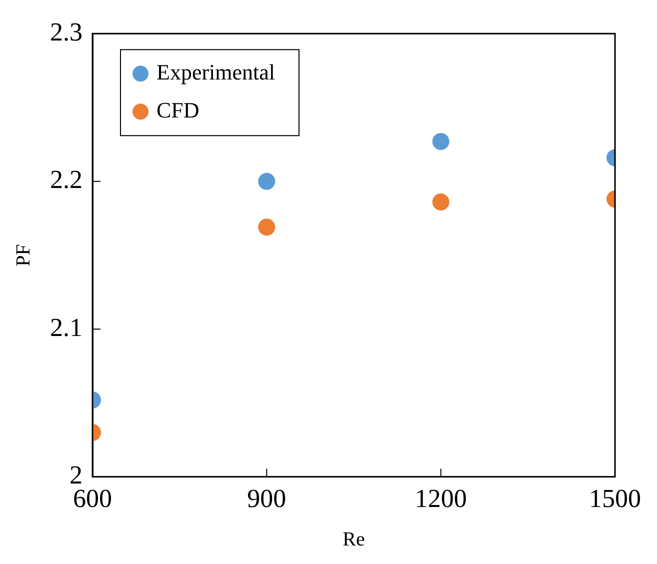  I want to click on legend-label: CFD, so click(178, 109).